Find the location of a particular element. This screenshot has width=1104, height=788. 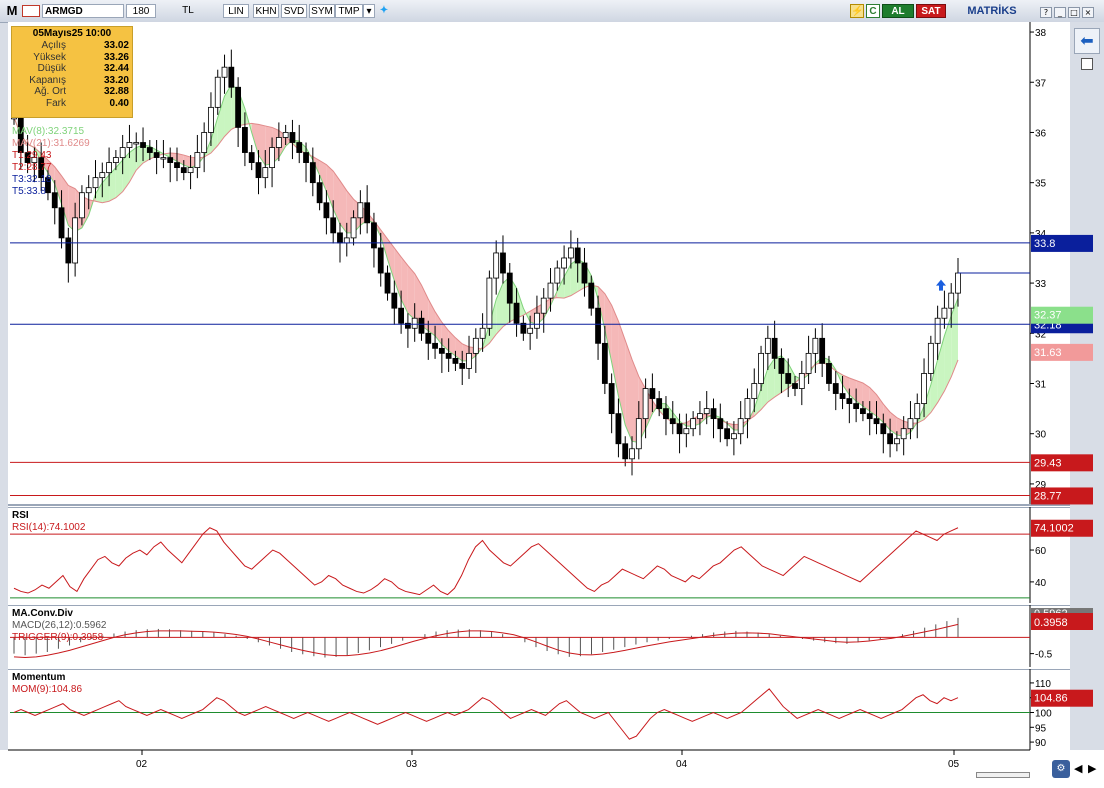

ohlc-value: 0.40 is located at coordinates (119, 103).